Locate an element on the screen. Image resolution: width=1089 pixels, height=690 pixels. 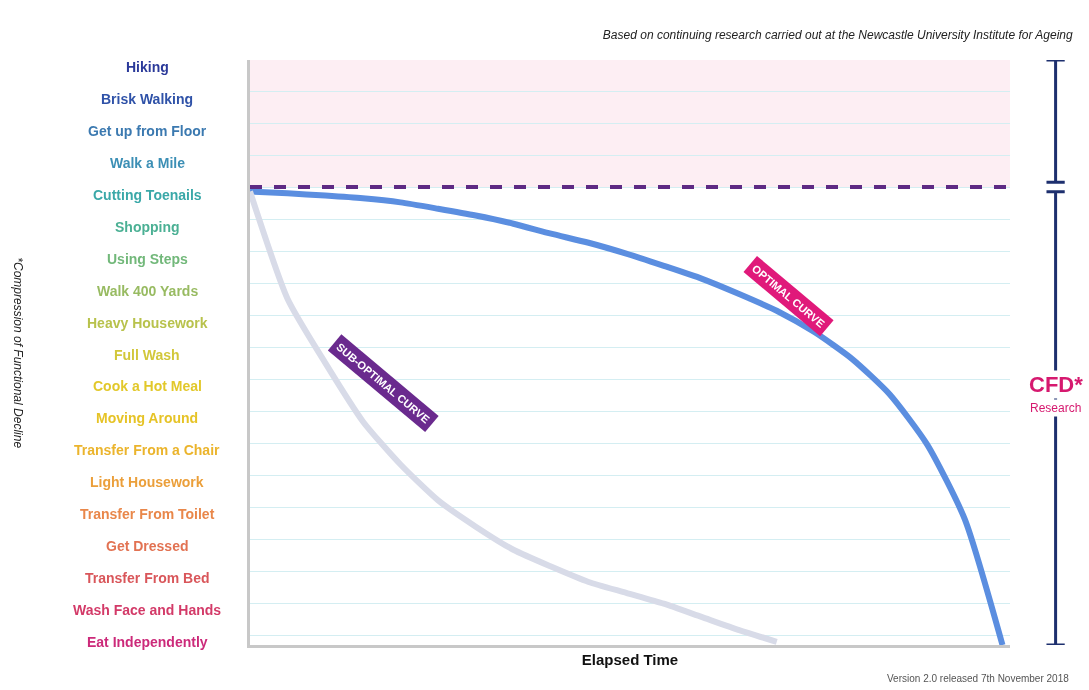
text: Heavy Housework is located at coordinates (147, 323).